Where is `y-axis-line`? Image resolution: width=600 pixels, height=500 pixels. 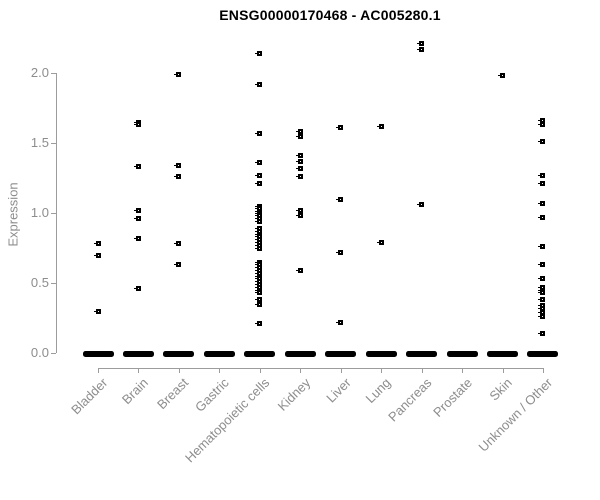
y-axis-line is located at coordinates (56, 213).